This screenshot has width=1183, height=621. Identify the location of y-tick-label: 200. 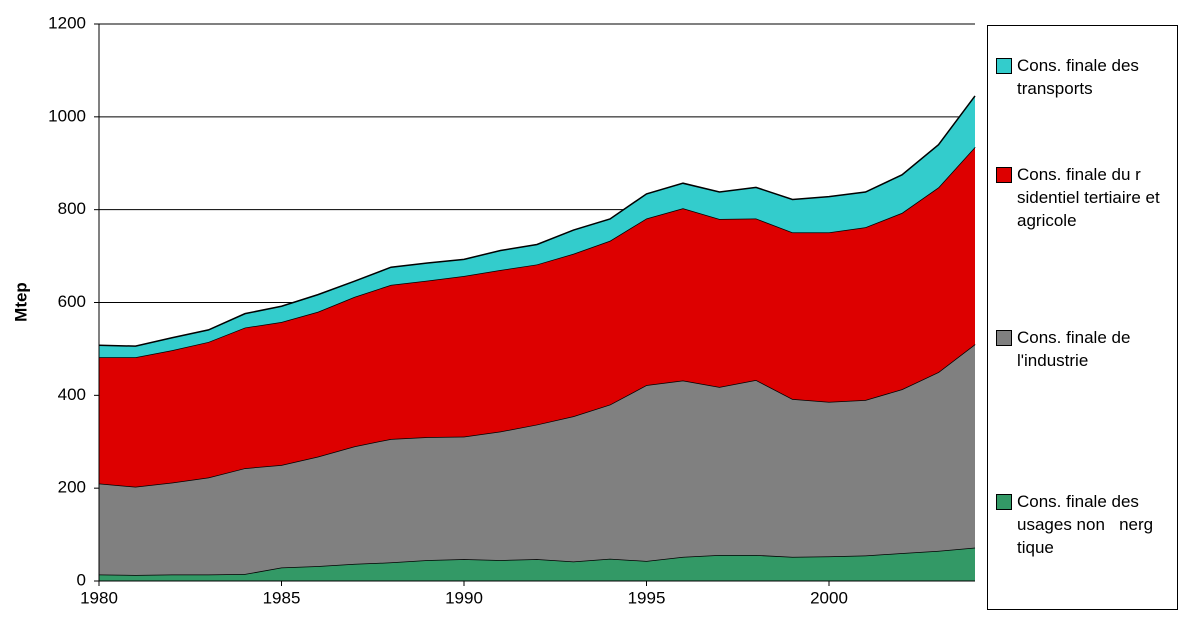
(72, 487).